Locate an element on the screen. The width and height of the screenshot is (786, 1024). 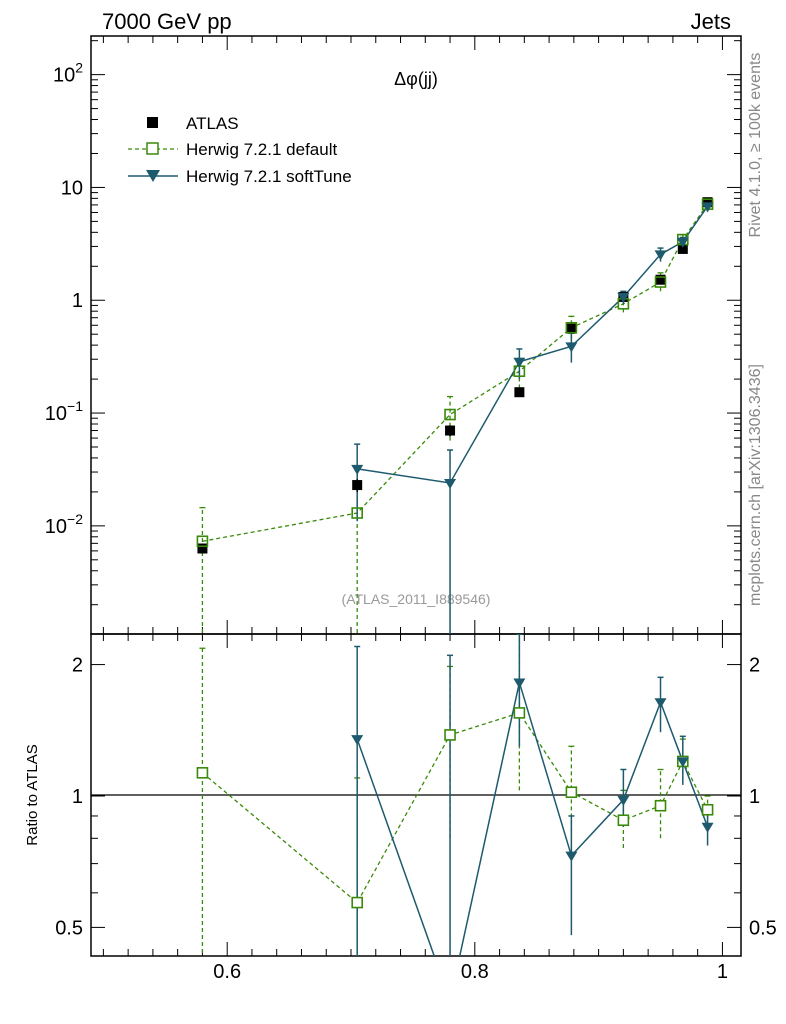
legend-marker-default is located at coordinates (152, 148).